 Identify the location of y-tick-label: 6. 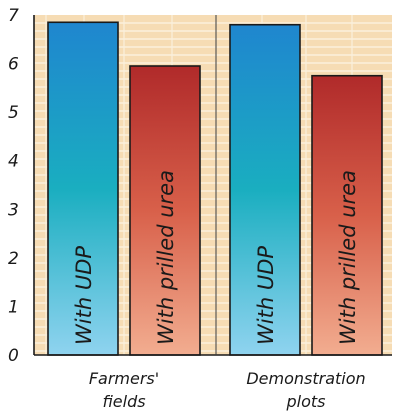
(13, 65).